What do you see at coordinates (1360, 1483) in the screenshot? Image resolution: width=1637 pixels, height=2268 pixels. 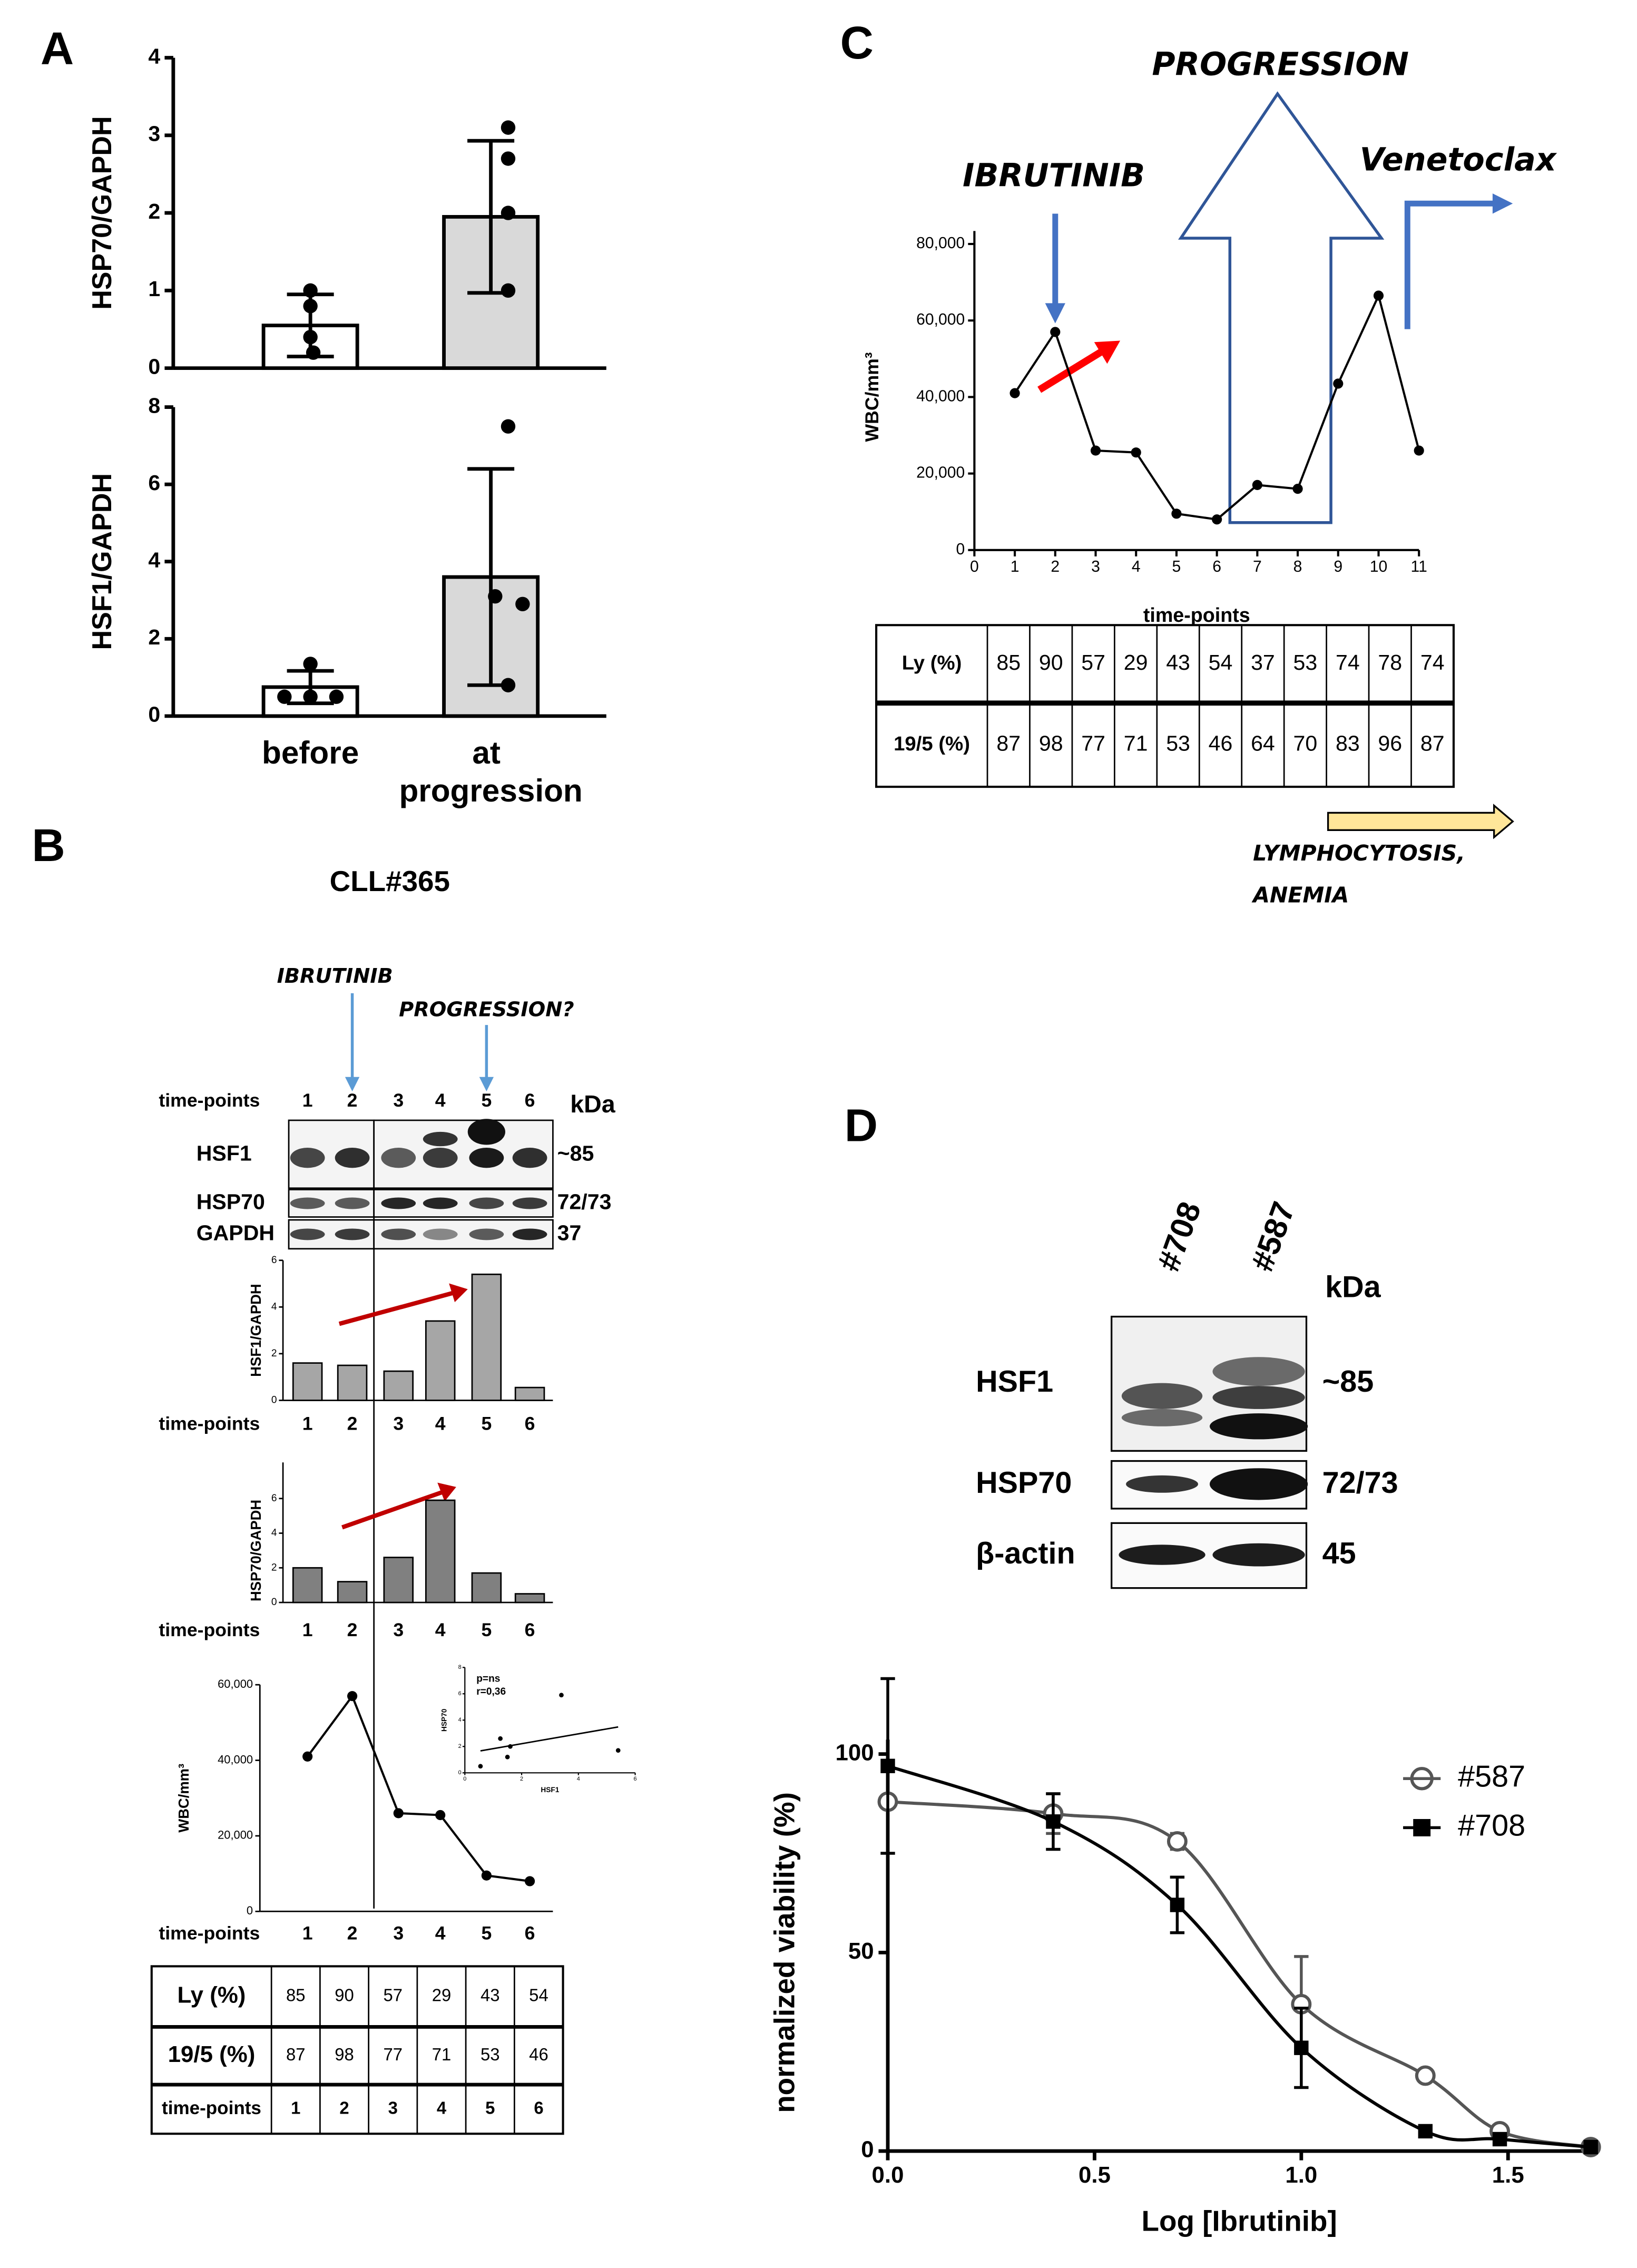 I see `blot-kda: 72/73` at bounding box center [1360, 1483].